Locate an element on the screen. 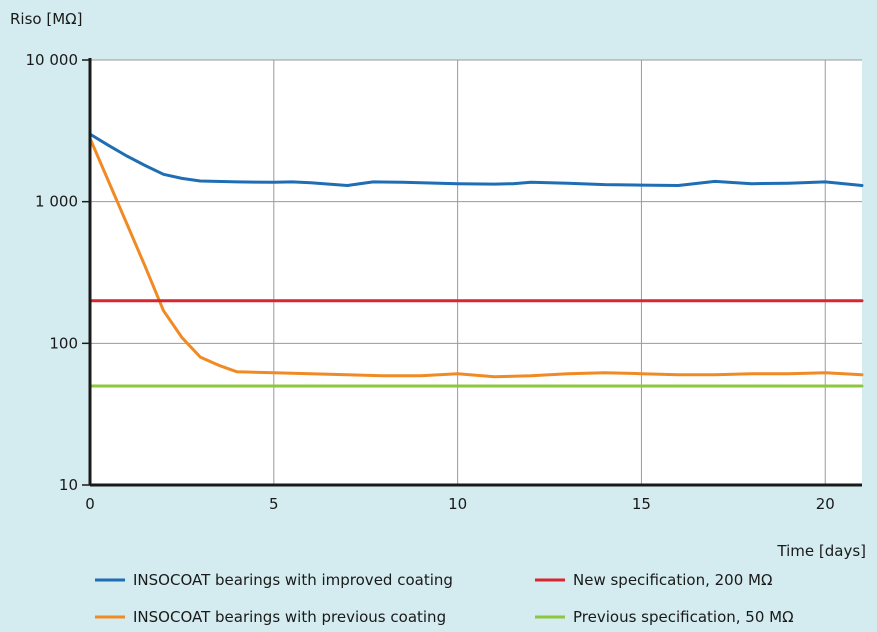  x-tick-label: 0 is located at coordinates (90, 504).